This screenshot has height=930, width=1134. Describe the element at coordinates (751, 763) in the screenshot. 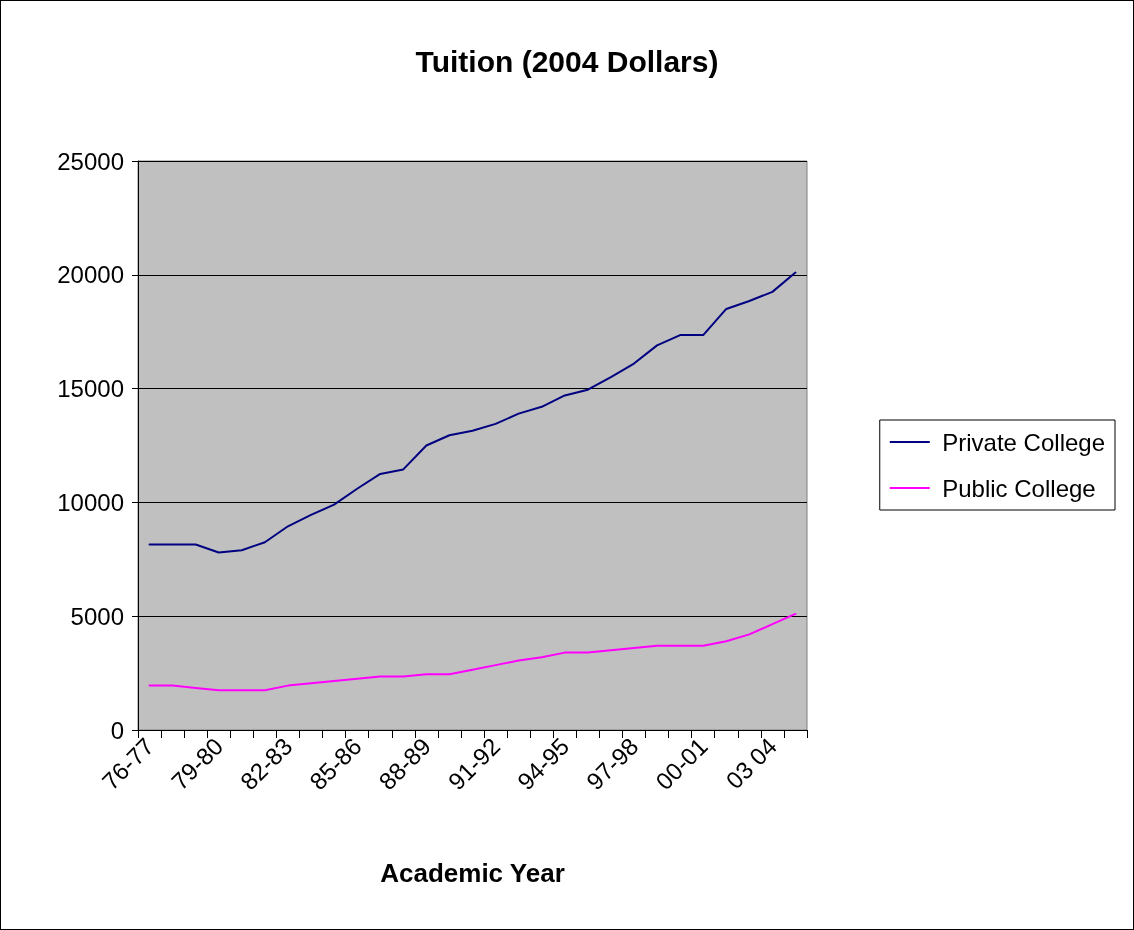

I see `x-tick-label: 03 04` at that location.